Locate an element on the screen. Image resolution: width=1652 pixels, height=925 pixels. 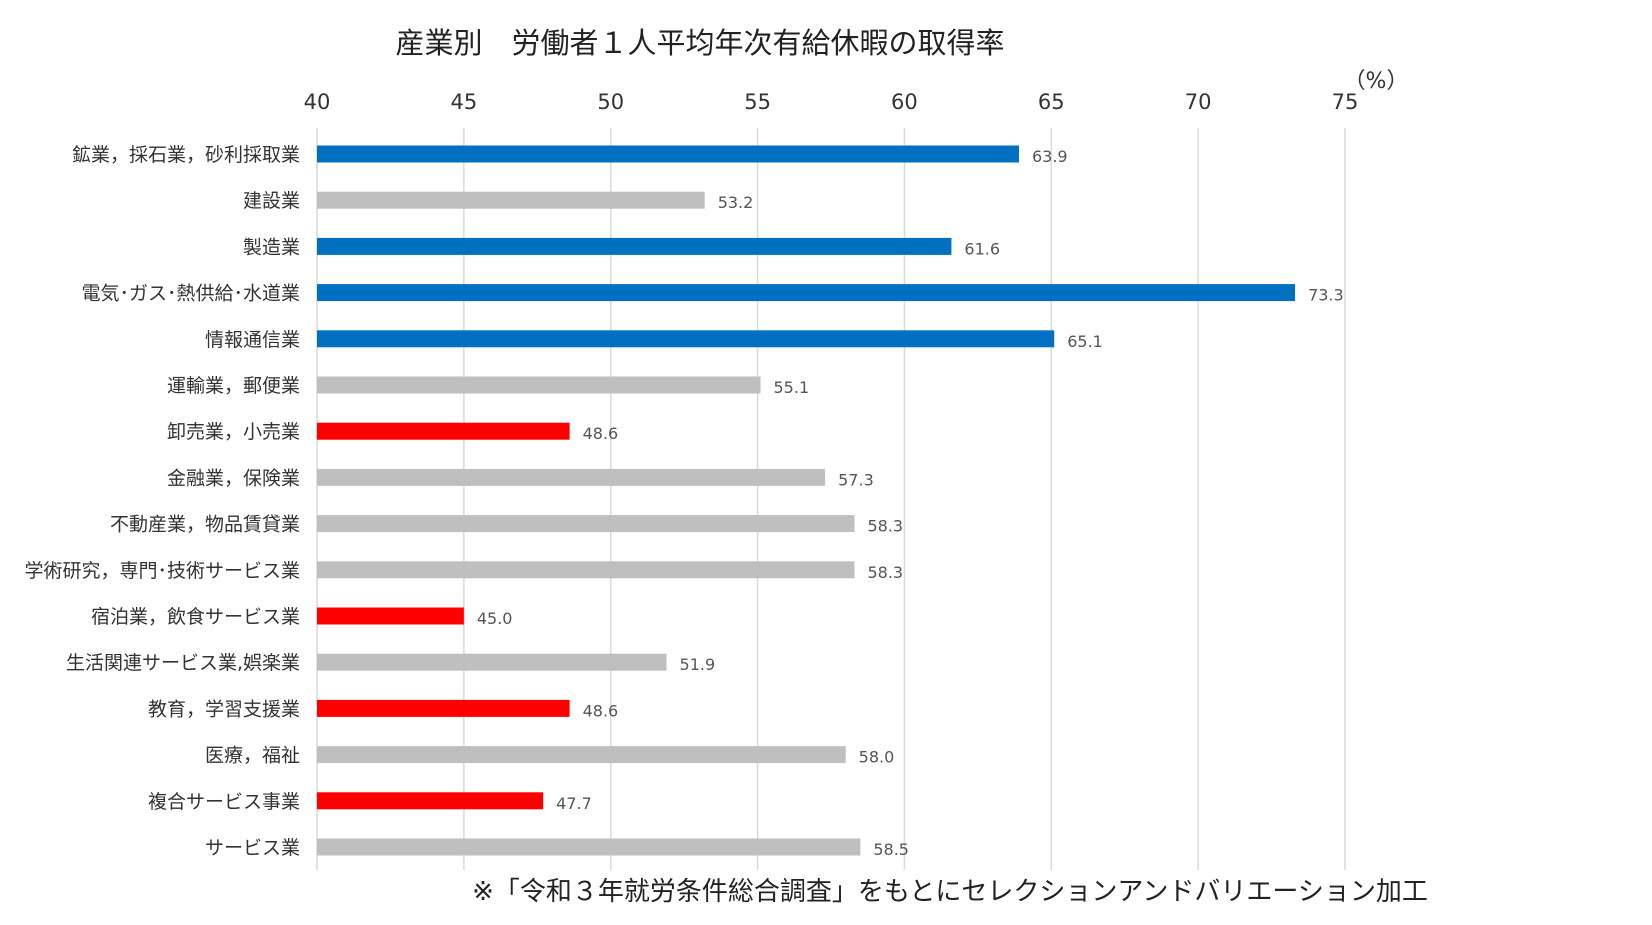
data-label: 45.0 is located at coordinates (495, 618).